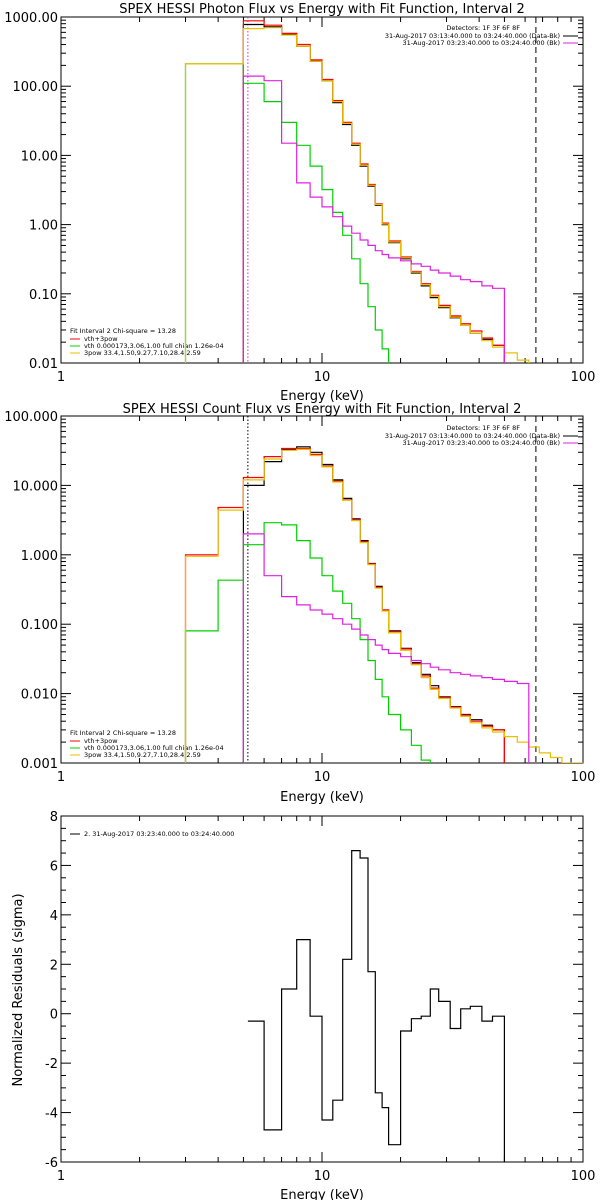  What do you see at coordinates (43, 364) in the screenshot?
I see `y-tick-label: 0.01` at bounding box center [43, 364].